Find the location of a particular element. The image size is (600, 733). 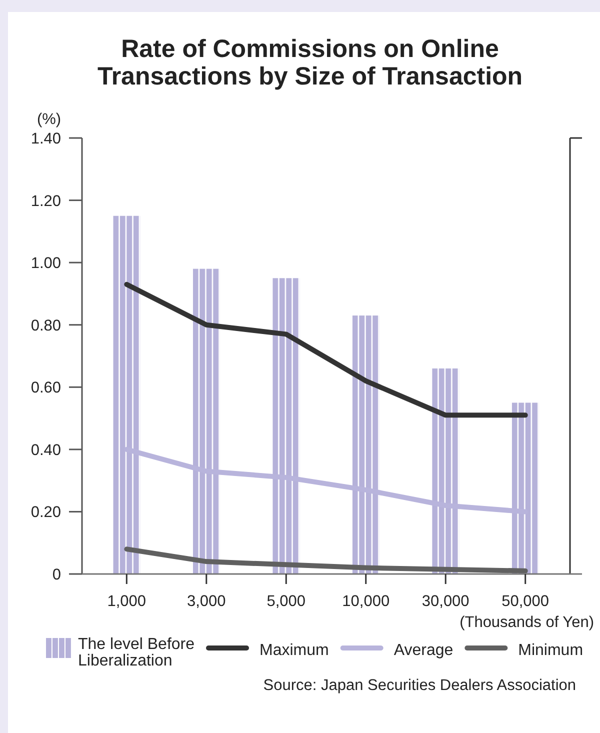

x-tick-label: 30,000 is located at coordinates (446, 601).